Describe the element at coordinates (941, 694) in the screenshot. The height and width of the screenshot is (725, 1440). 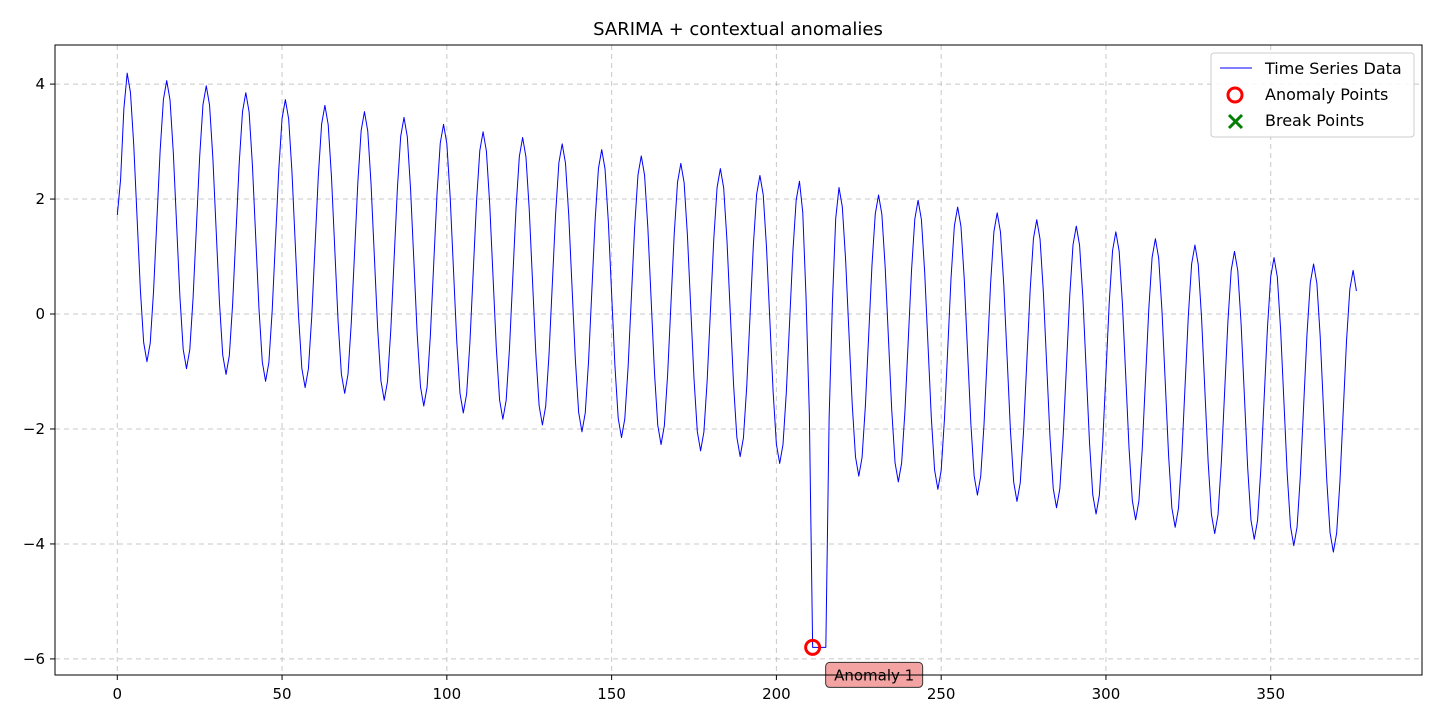
I see `x-tick-label: 250` at that location.